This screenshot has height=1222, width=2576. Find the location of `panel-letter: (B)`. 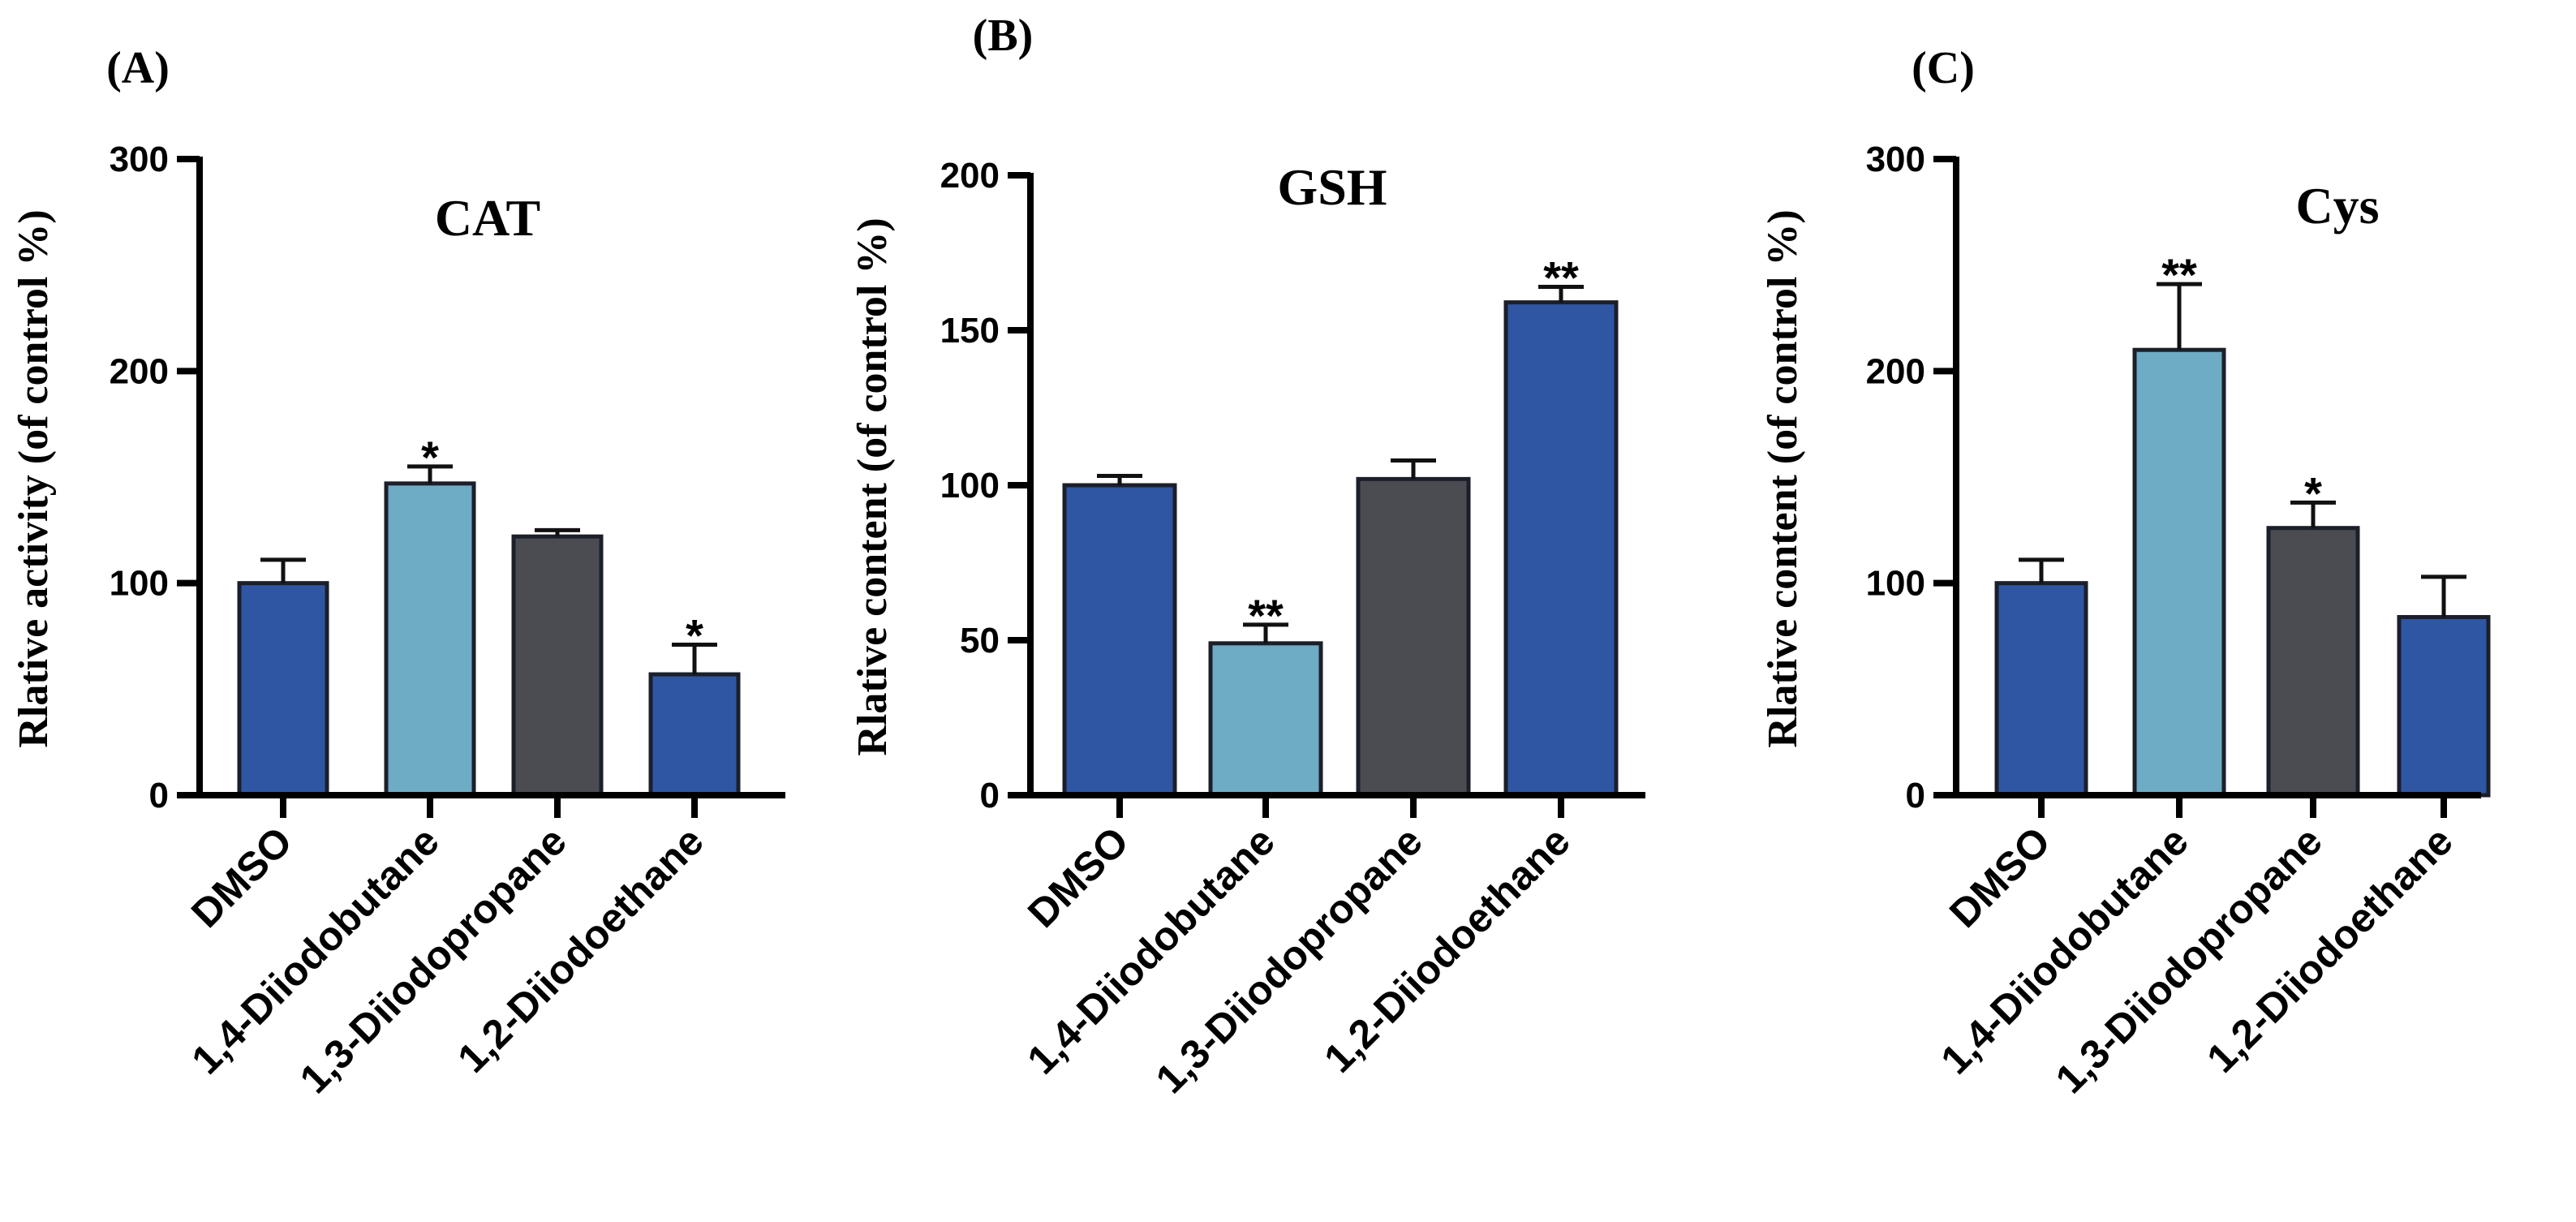

panel-letter: (B) is located at coordinates (1003, 36).